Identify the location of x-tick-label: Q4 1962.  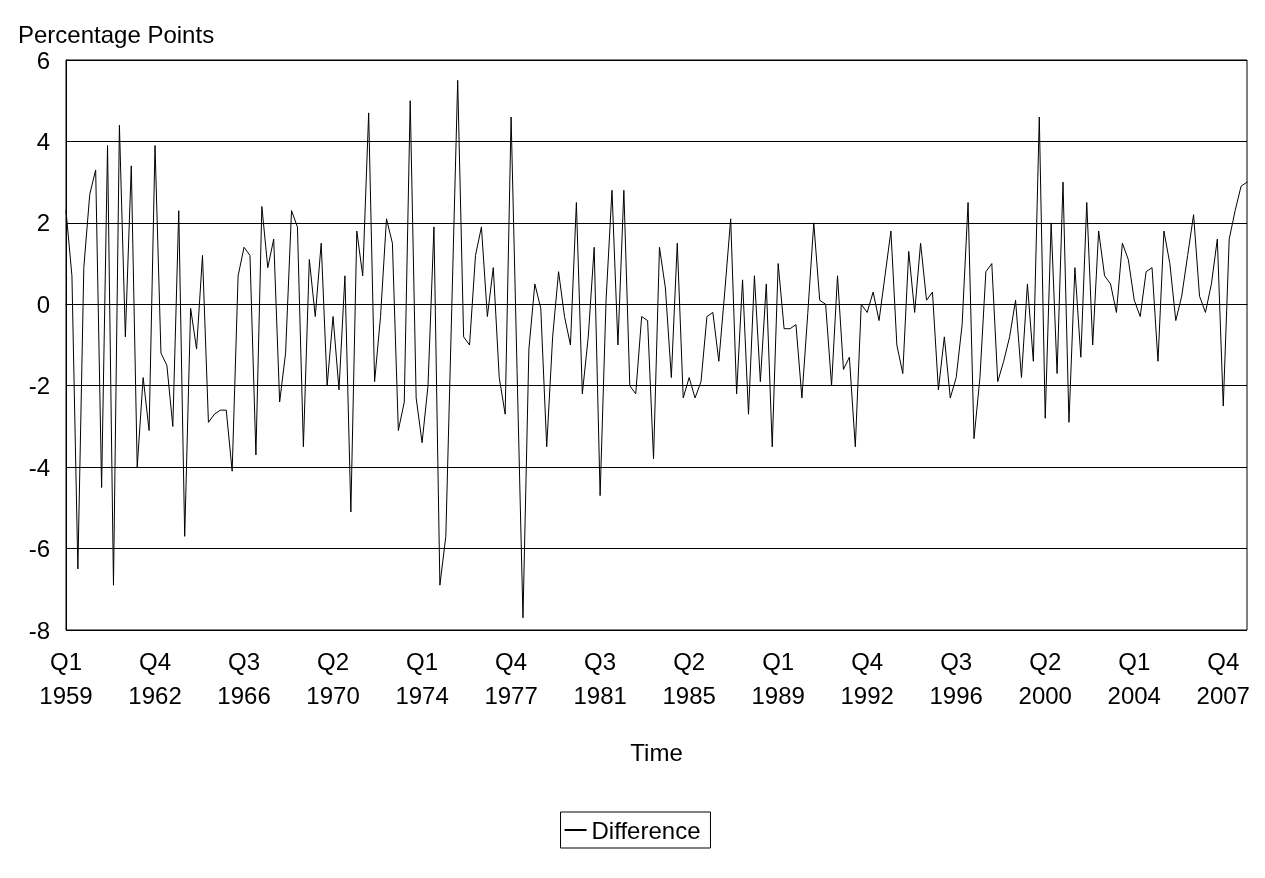
(155, 678).